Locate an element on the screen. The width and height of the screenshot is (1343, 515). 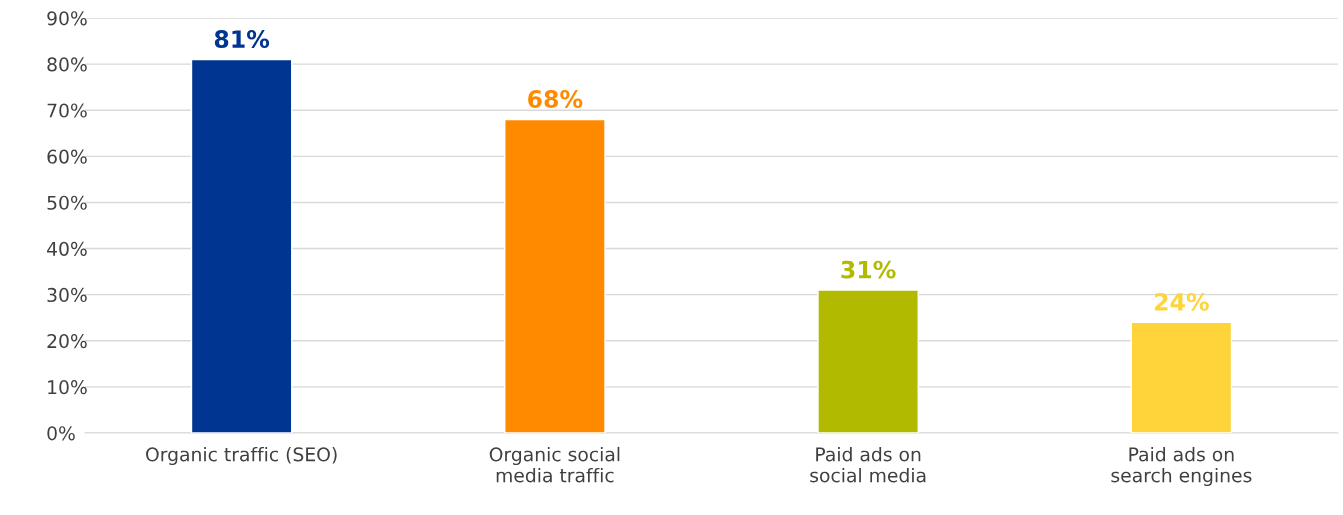
data-label: 81% is located at coordinates (242, 39).